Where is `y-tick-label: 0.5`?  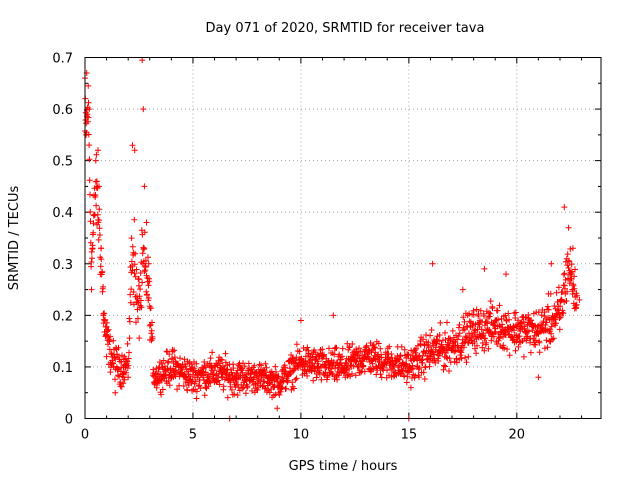 y-tick-label: 0.5 is located at coordinates (62, 162).